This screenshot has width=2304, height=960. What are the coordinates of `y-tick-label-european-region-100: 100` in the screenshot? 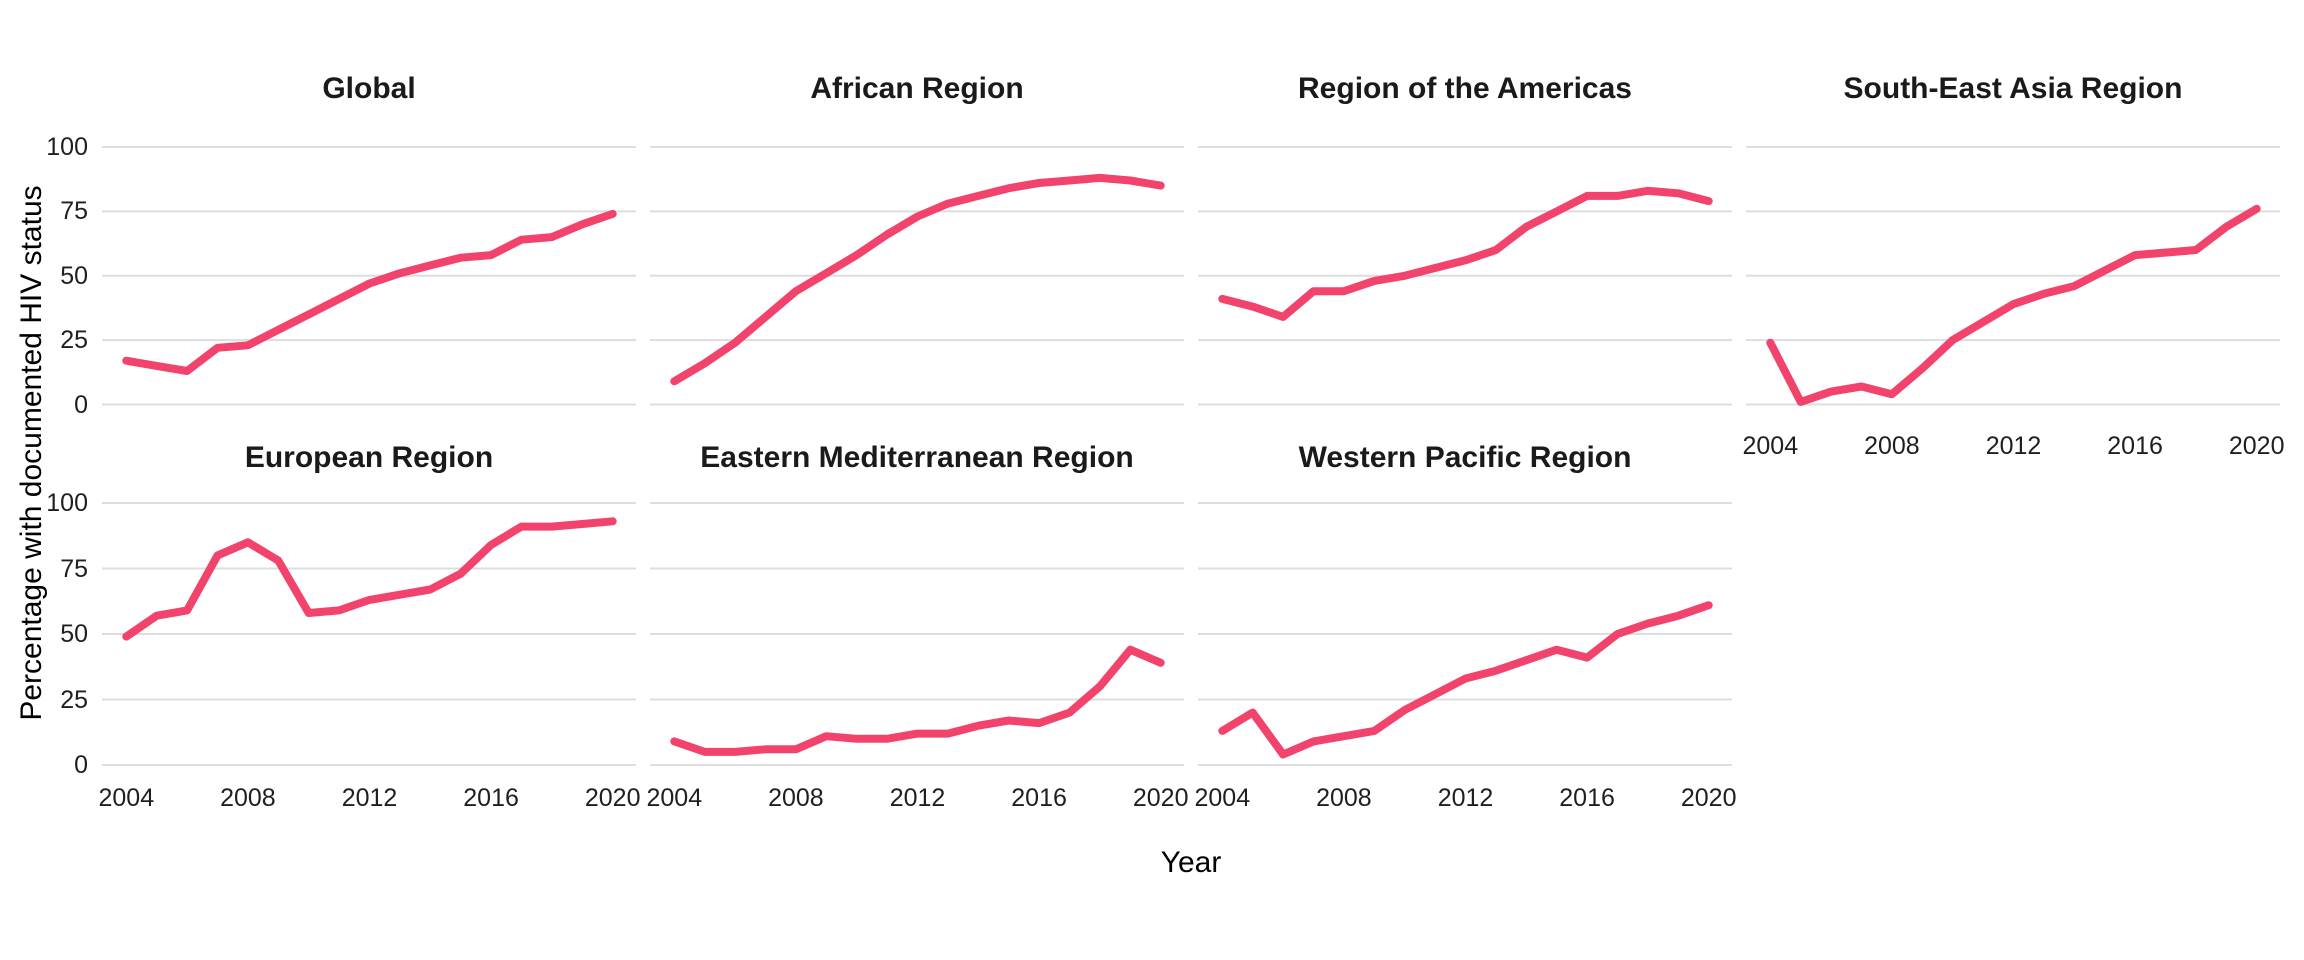 It's located at (67, 503).